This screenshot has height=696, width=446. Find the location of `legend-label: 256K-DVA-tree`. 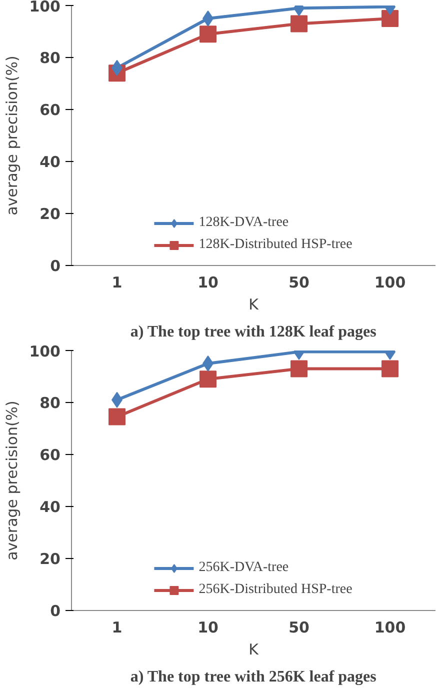

legend-label: 256K-DVA-tree is located at coordinates (243, 568).